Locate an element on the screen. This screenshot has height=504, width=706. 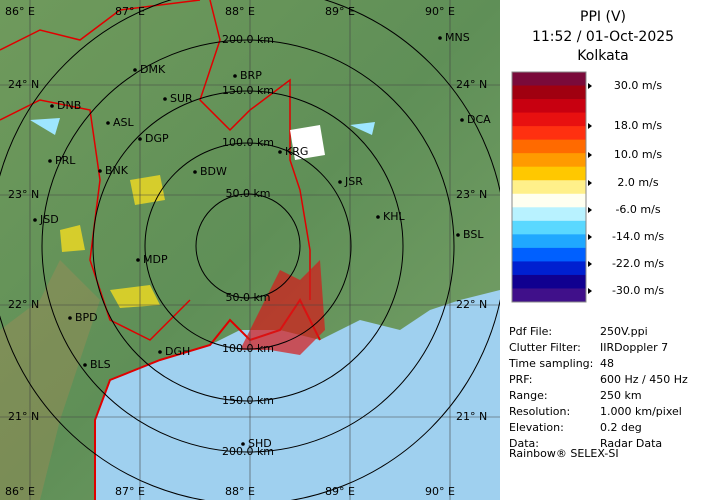
city-label: BDW is located at coordinates (213, 171).